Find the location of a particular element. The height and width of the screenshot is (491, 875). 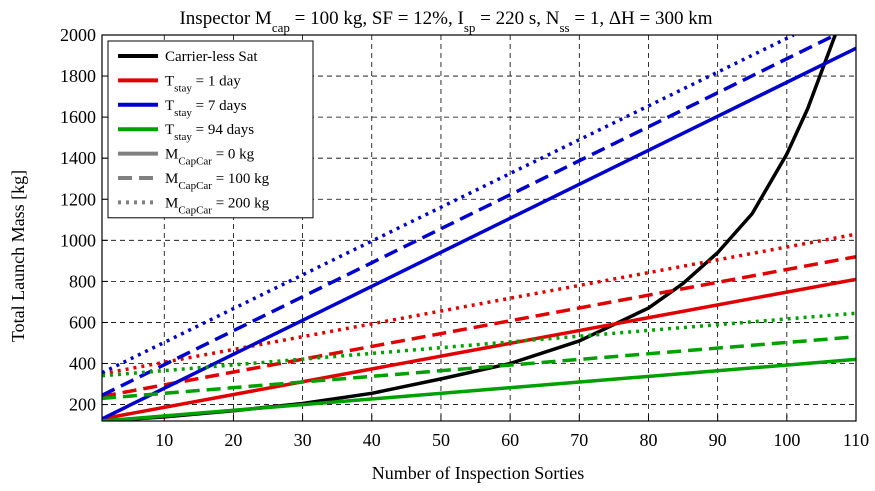

x-tick-label: 20 is located at coordinates (233, 440).